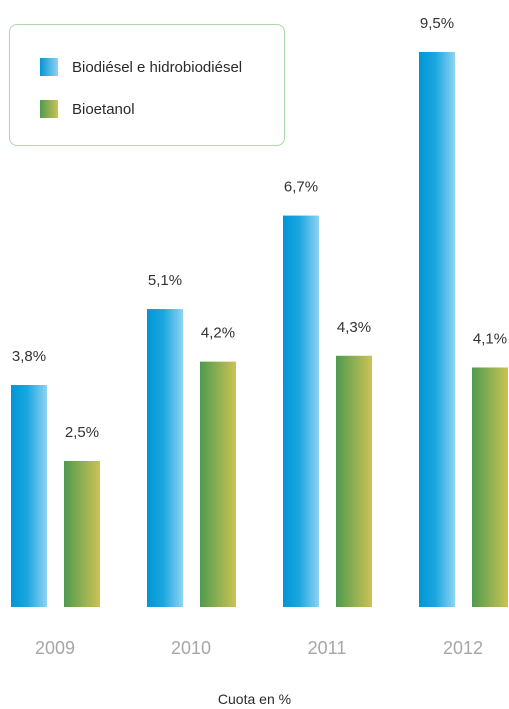  What do you see at coordinates (103, 109) in the screenshot?
I see `legend-label-series-1: Bioetanol` at bounding box center [103, 109].